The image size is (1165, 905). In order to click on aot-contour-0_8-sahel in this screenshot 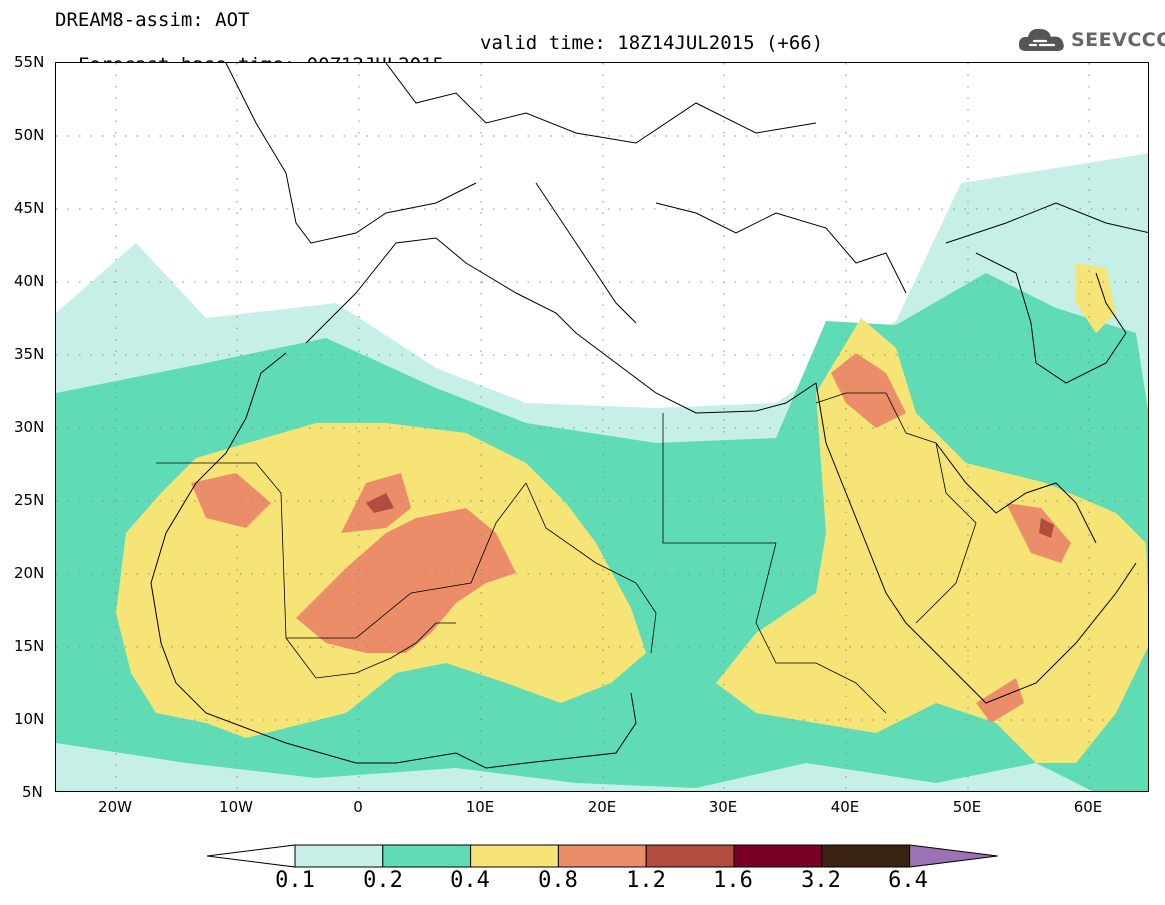, I will do `click(406, 580)`.